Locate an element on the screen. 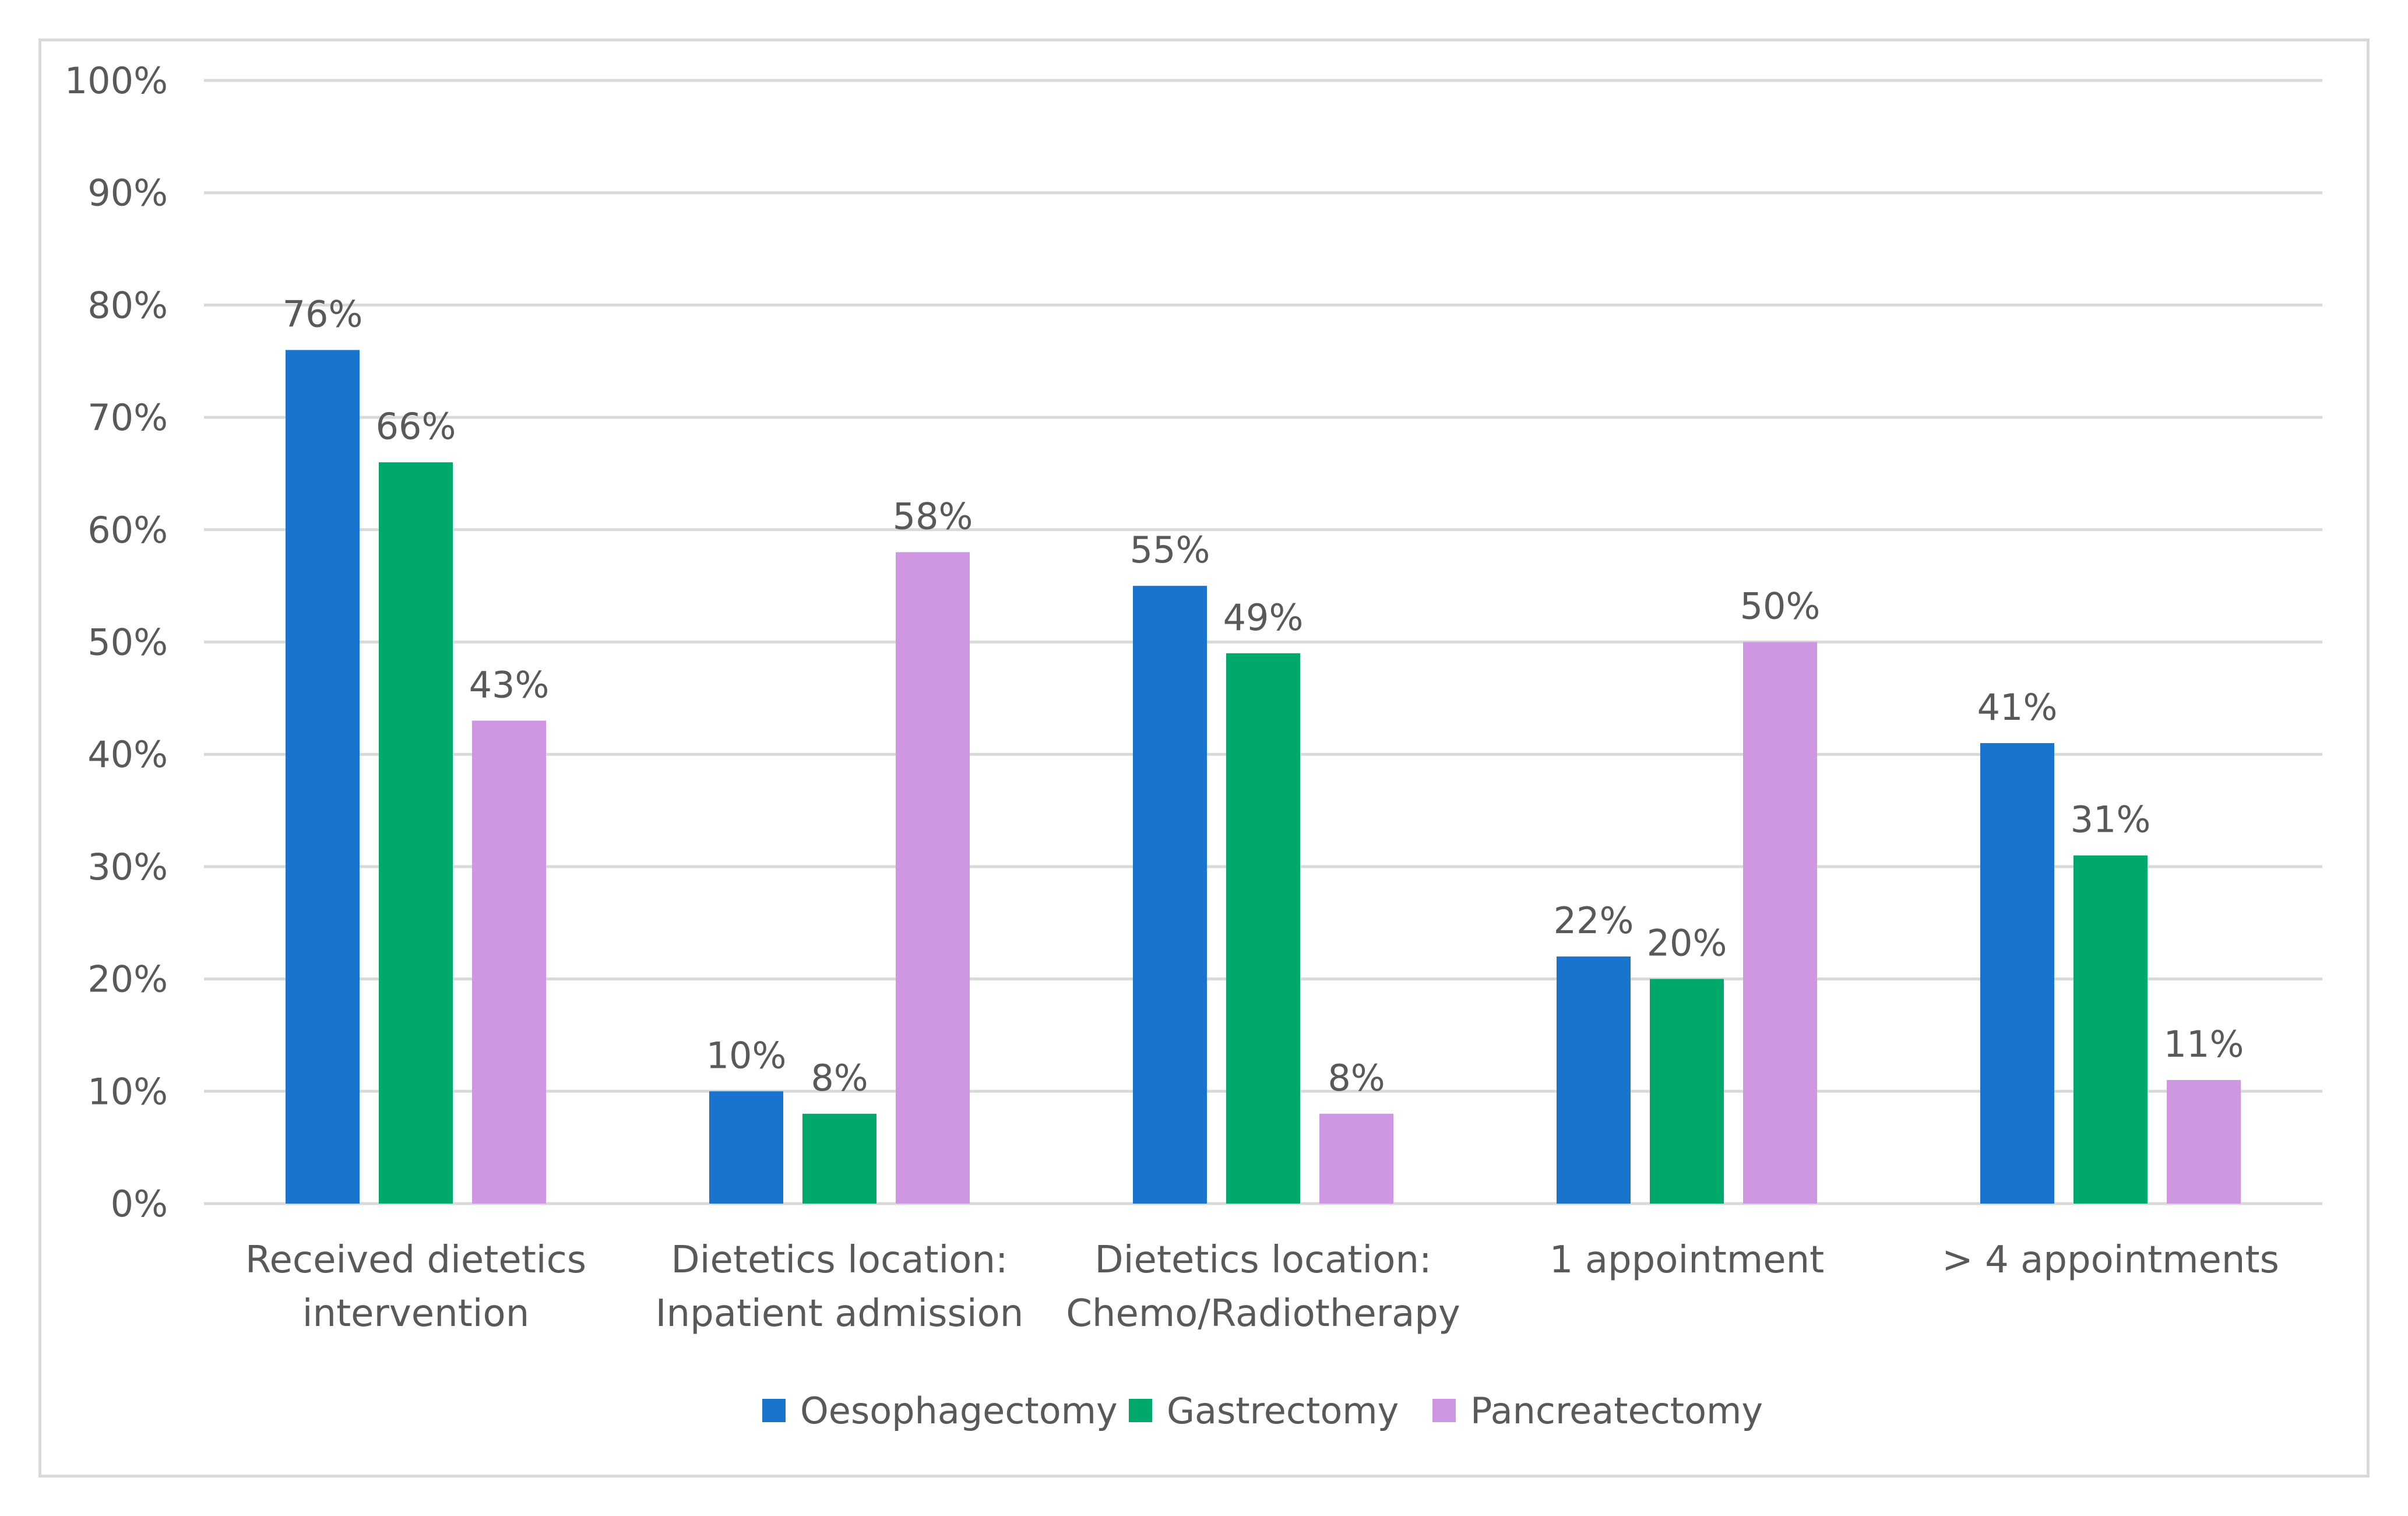  legend-item: Oesophagectomy is located at coordinates (940, 1411).